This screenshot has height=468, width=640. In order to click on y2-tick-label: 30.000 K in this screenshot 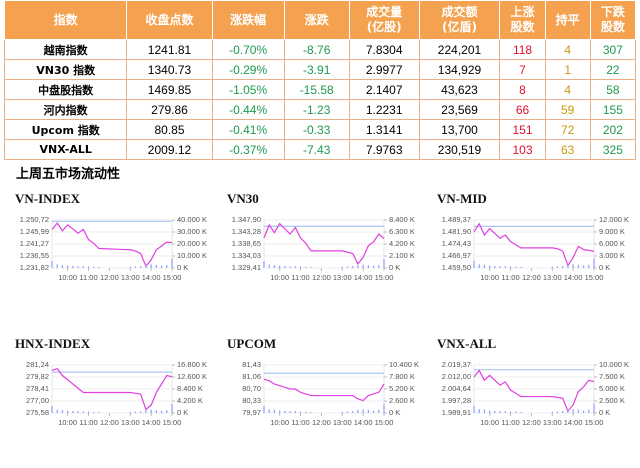, I will do `click(192, 231)`.